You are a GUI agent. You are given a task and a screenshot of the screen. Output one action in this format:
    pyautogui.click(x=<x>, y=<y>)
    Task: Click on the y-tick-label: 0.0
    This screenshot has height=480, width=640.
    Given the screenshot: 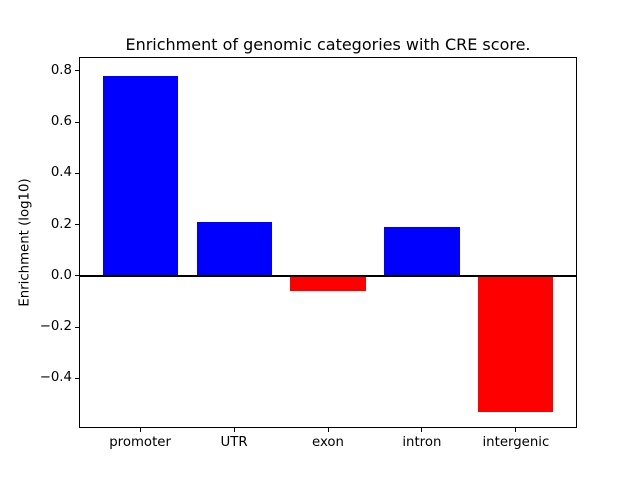 What is the action you would take?
    pyautogui.click(x=61, y=275)
    